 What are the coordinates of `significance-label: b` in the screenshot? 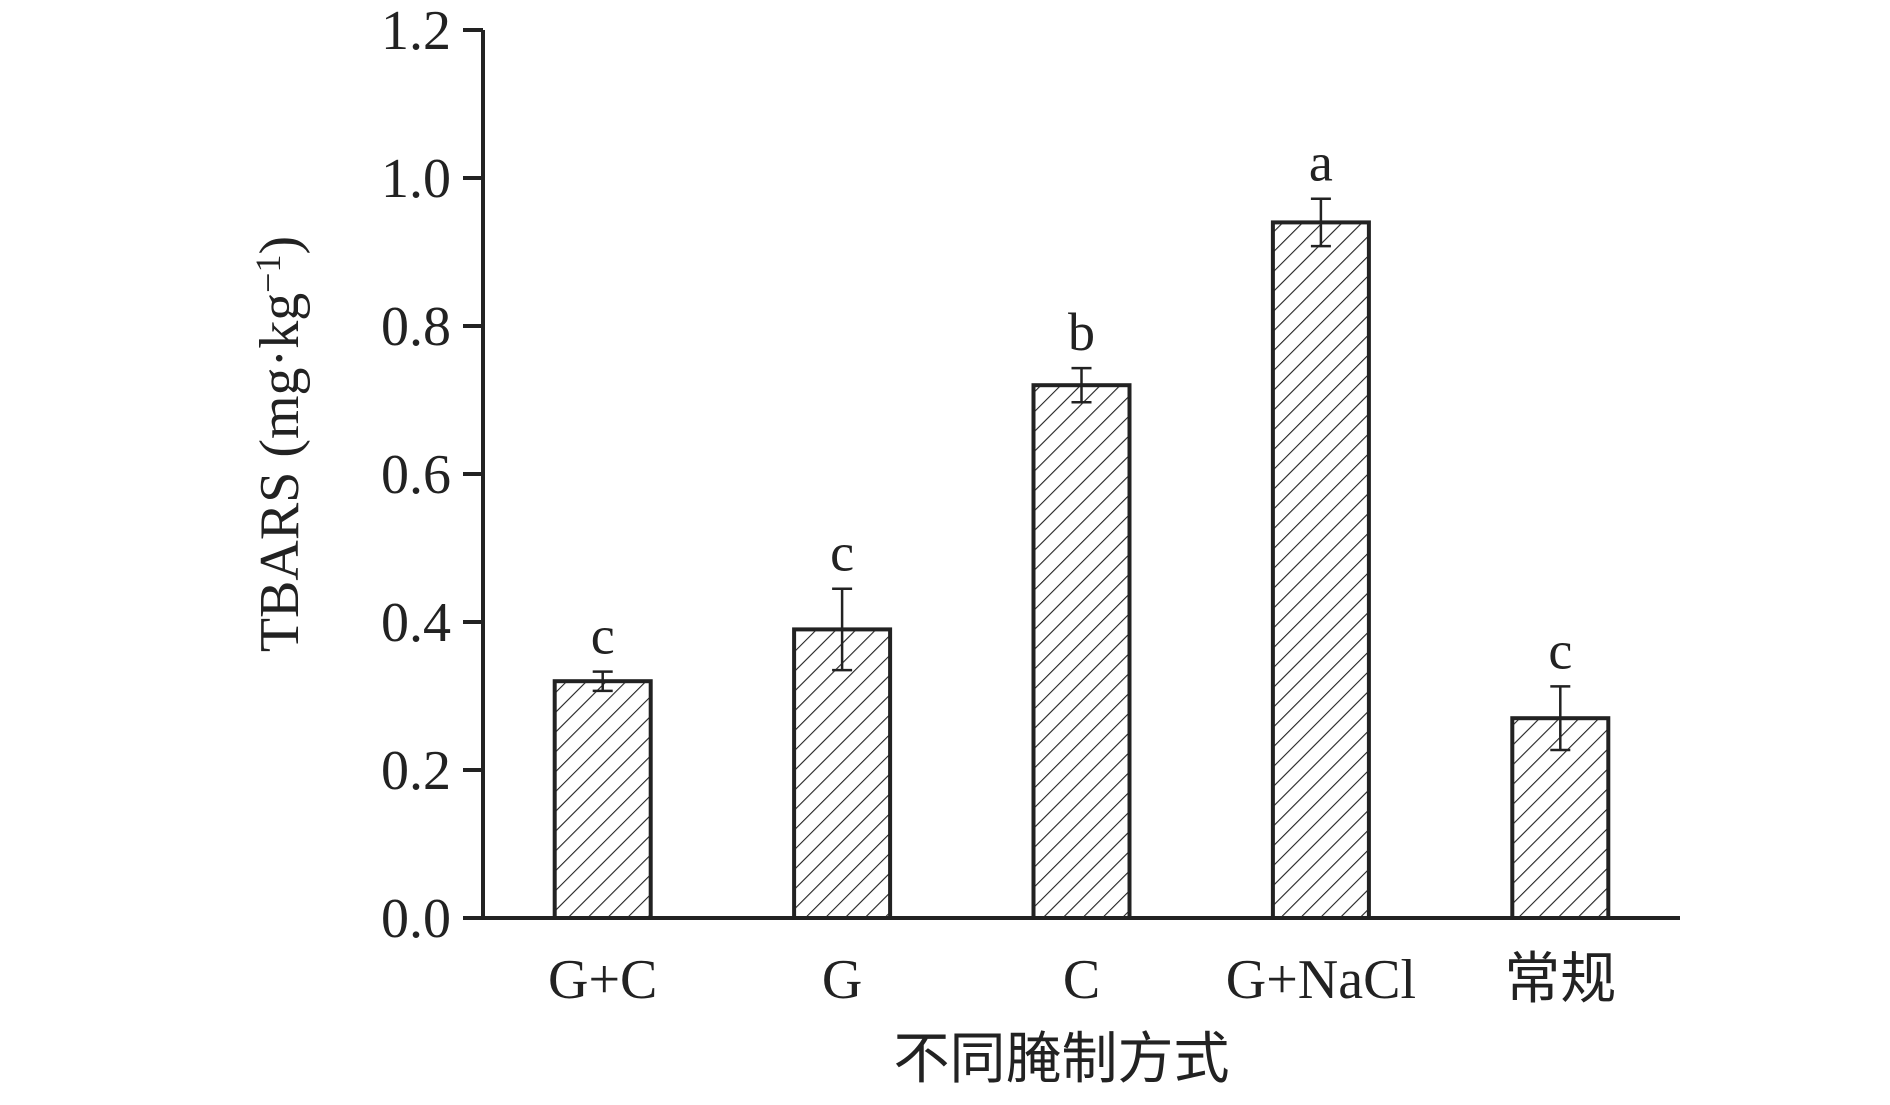 It's located at (1081, 332).